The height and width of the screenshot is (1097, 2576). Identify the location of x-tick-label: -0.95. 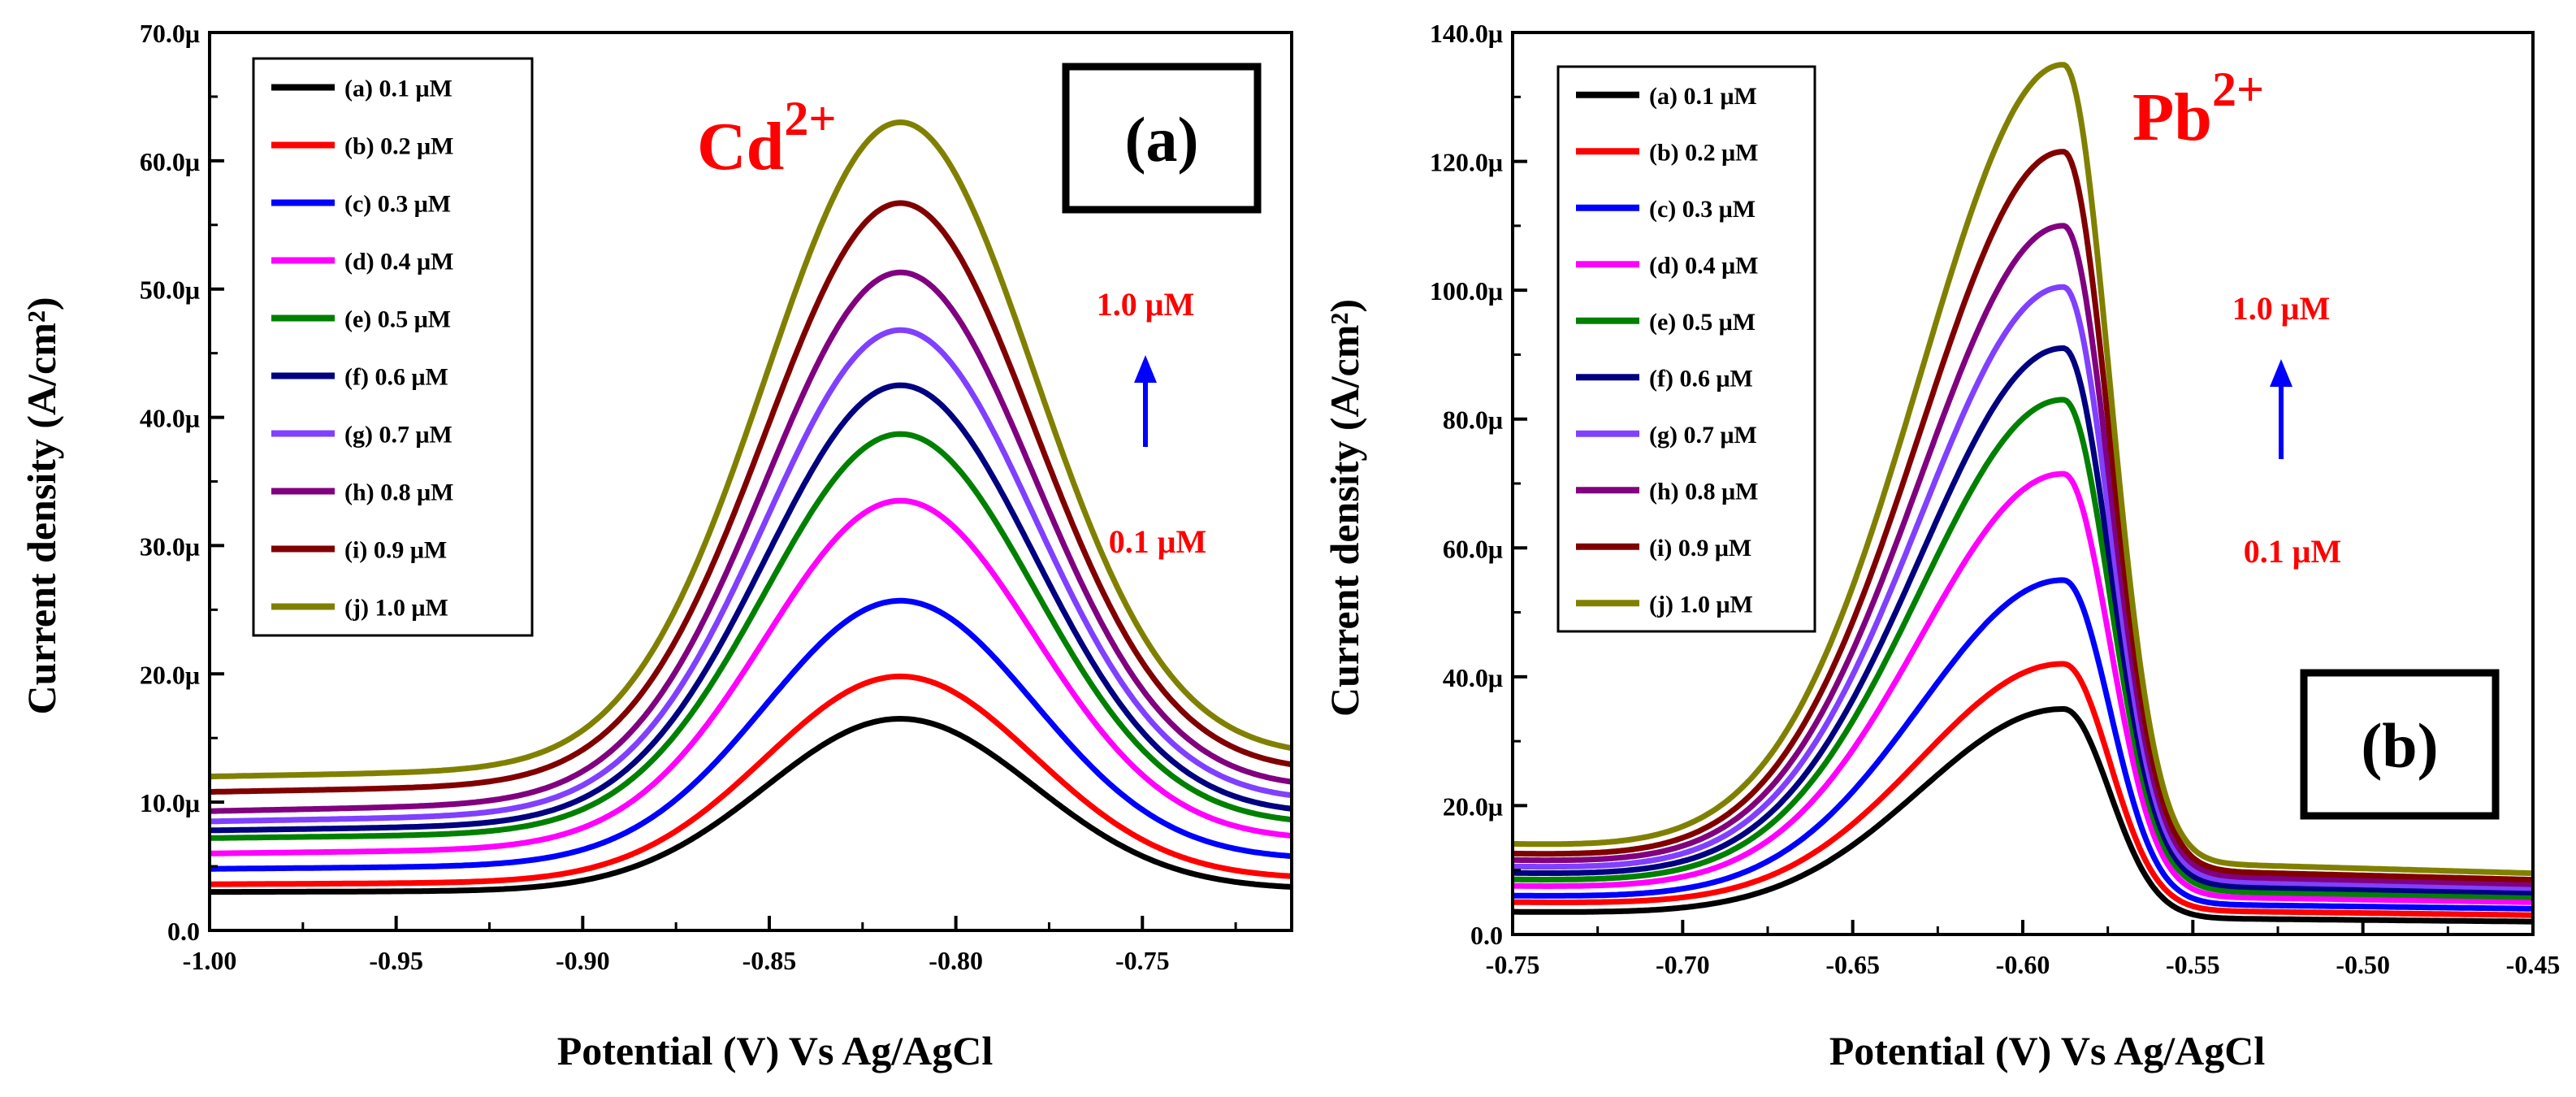
(396, 961).